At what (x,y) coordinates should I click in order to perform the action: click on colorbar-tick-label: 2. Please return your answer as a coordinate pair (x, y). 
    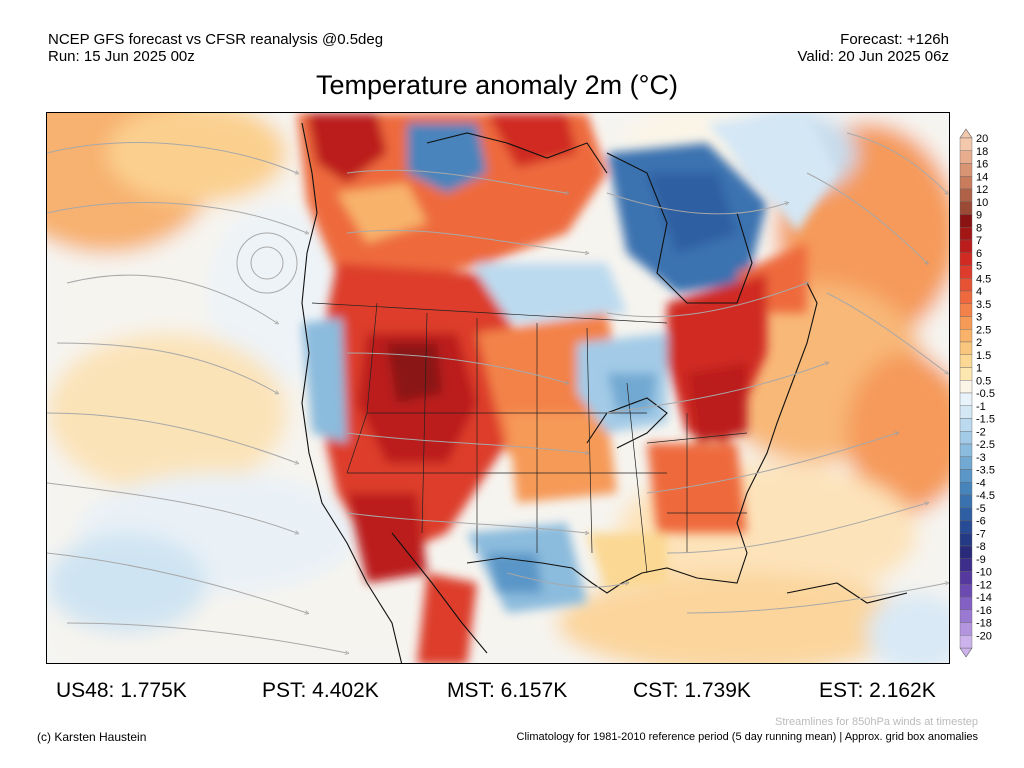
    Looking at the image, I should click on (979, 343).